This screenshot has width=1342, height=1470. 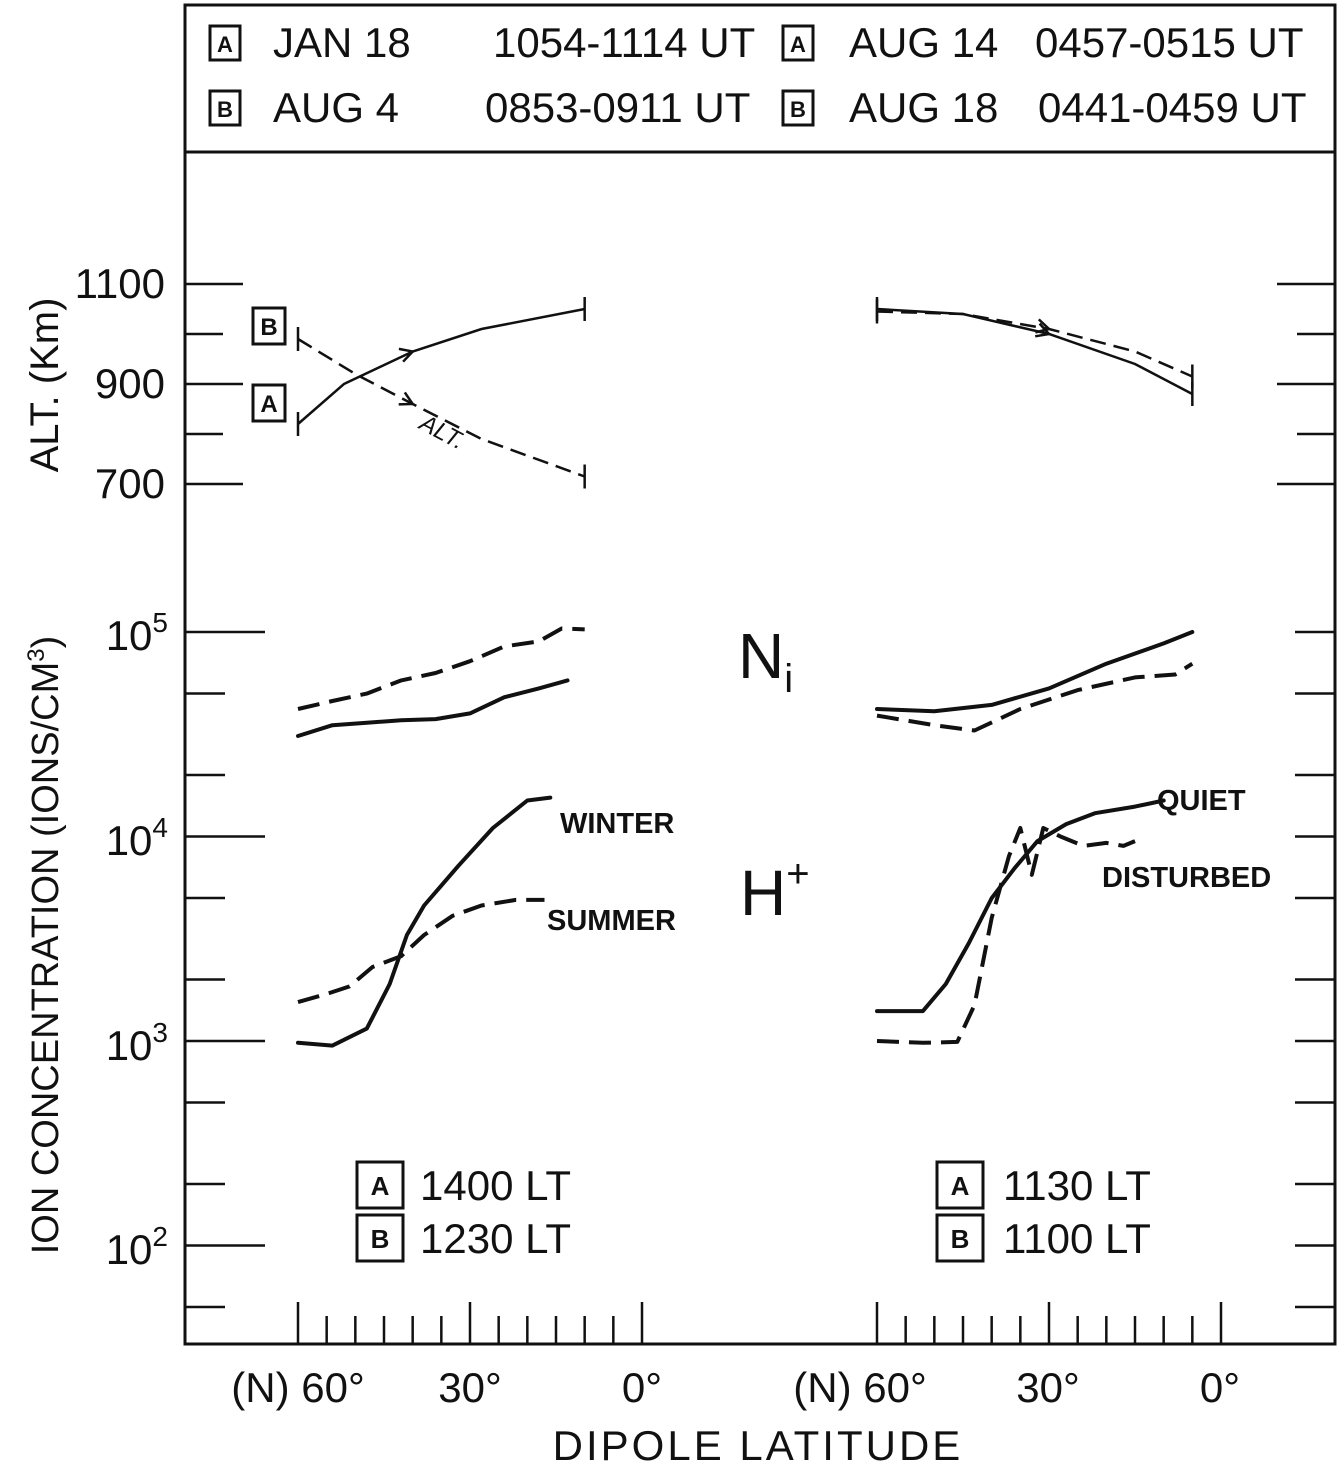 I want to click on lt-left-box-b-letter: B, so click(x=380, y=1239).